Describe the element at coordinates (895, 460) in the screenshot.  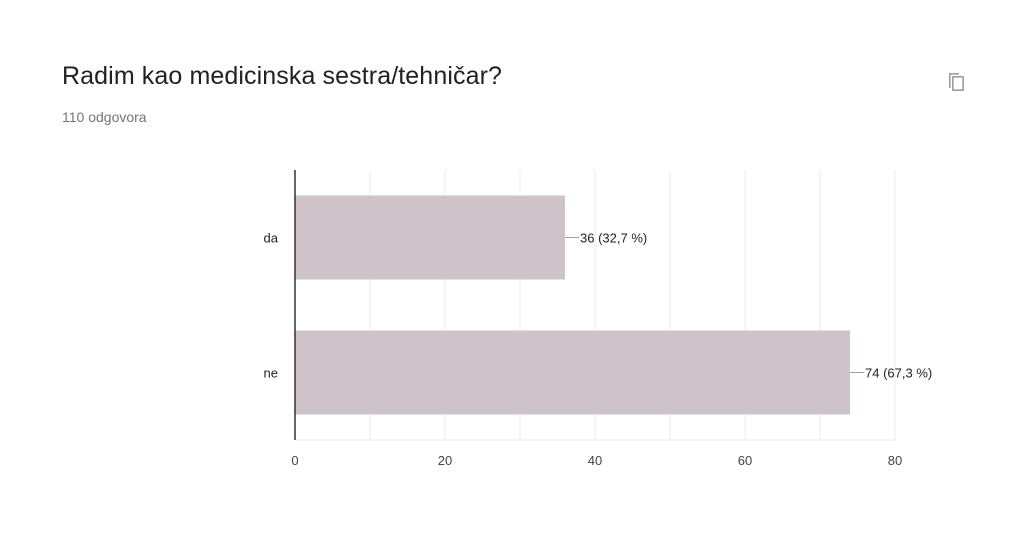
I see `x-tick-label: 80` at that location.